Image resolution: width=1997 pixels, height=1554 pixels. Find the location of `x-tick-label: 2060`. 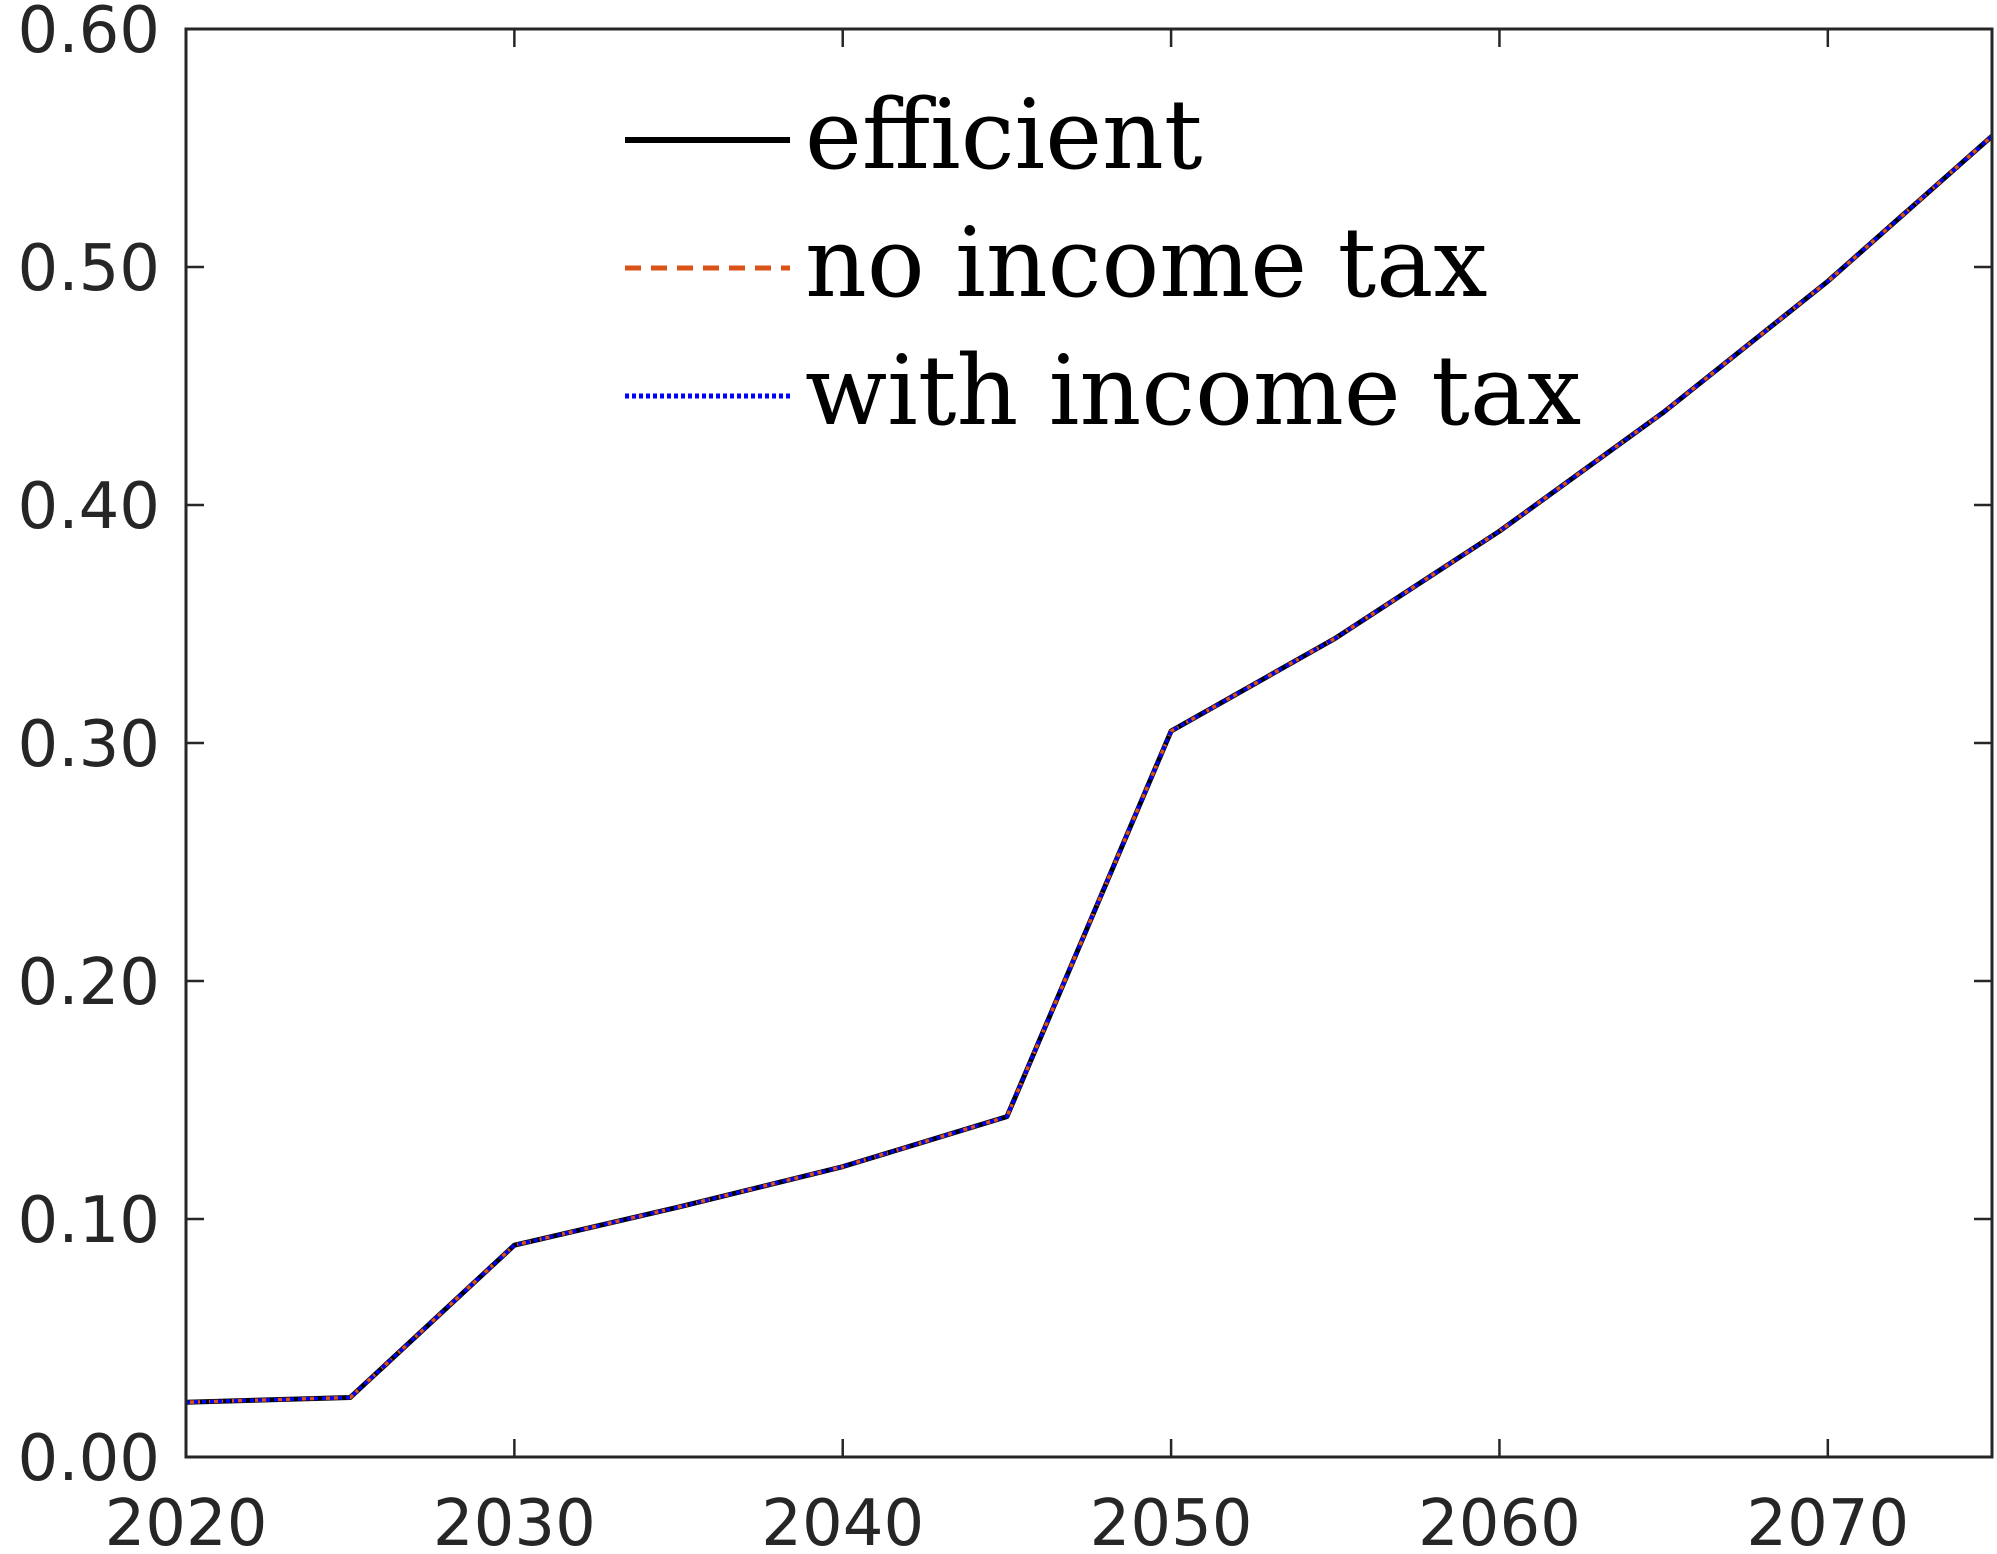

x-tick-label: 2060 is located at coordinates (1499, 1520).